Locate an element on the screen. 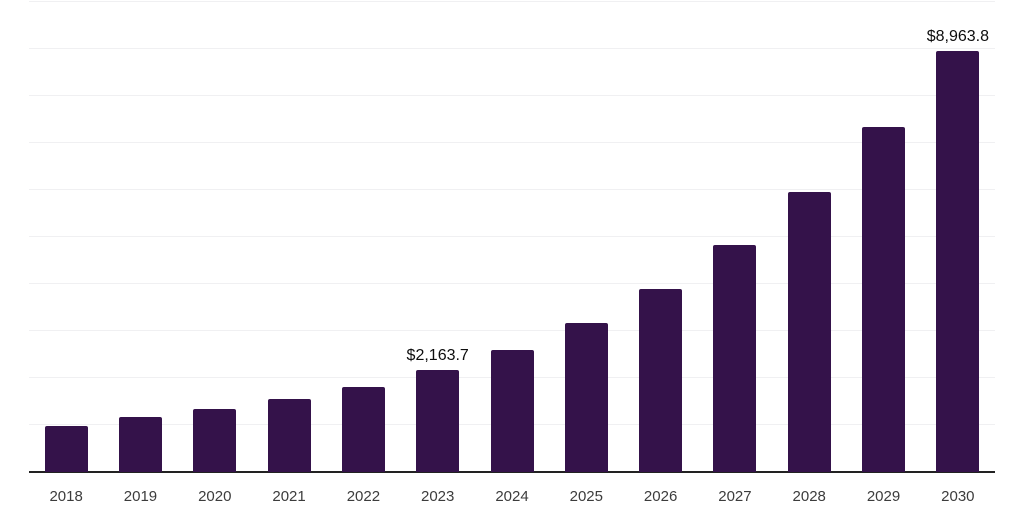 This screenshot has width=1024, height=512. x-tick-2024: 2024 is located at coordinates (512, 496).